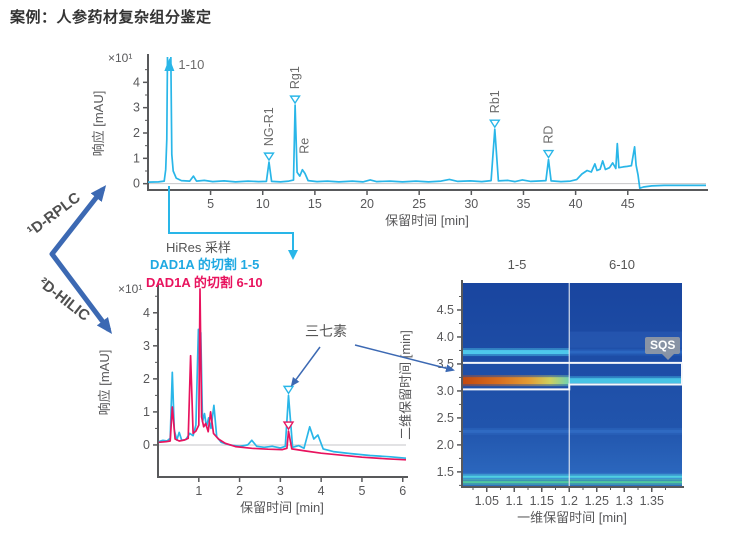  Describe the element at coordinates (597, 501) in the screenshot. I see `x-tick-label: 1.25` at that location.